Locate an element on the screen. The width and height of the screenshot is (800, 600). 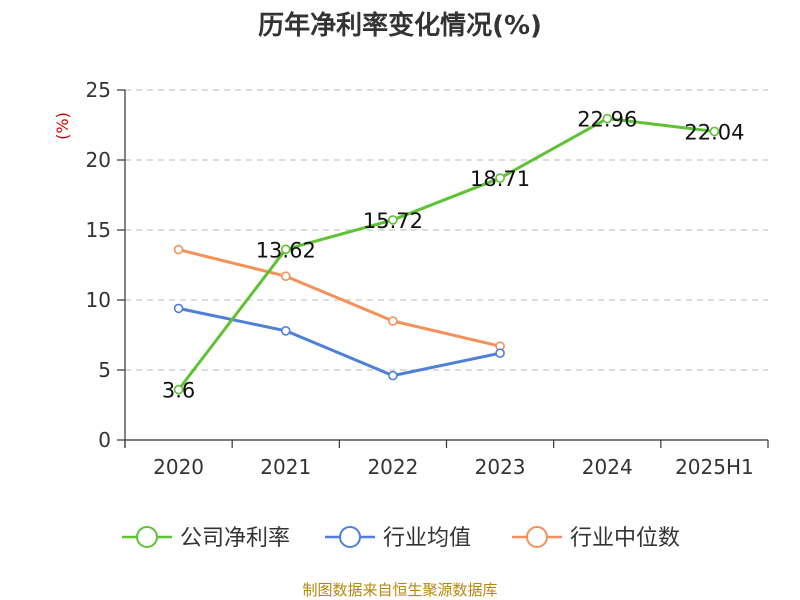
data-label: 15.72 is located at coordinates (393, 221).